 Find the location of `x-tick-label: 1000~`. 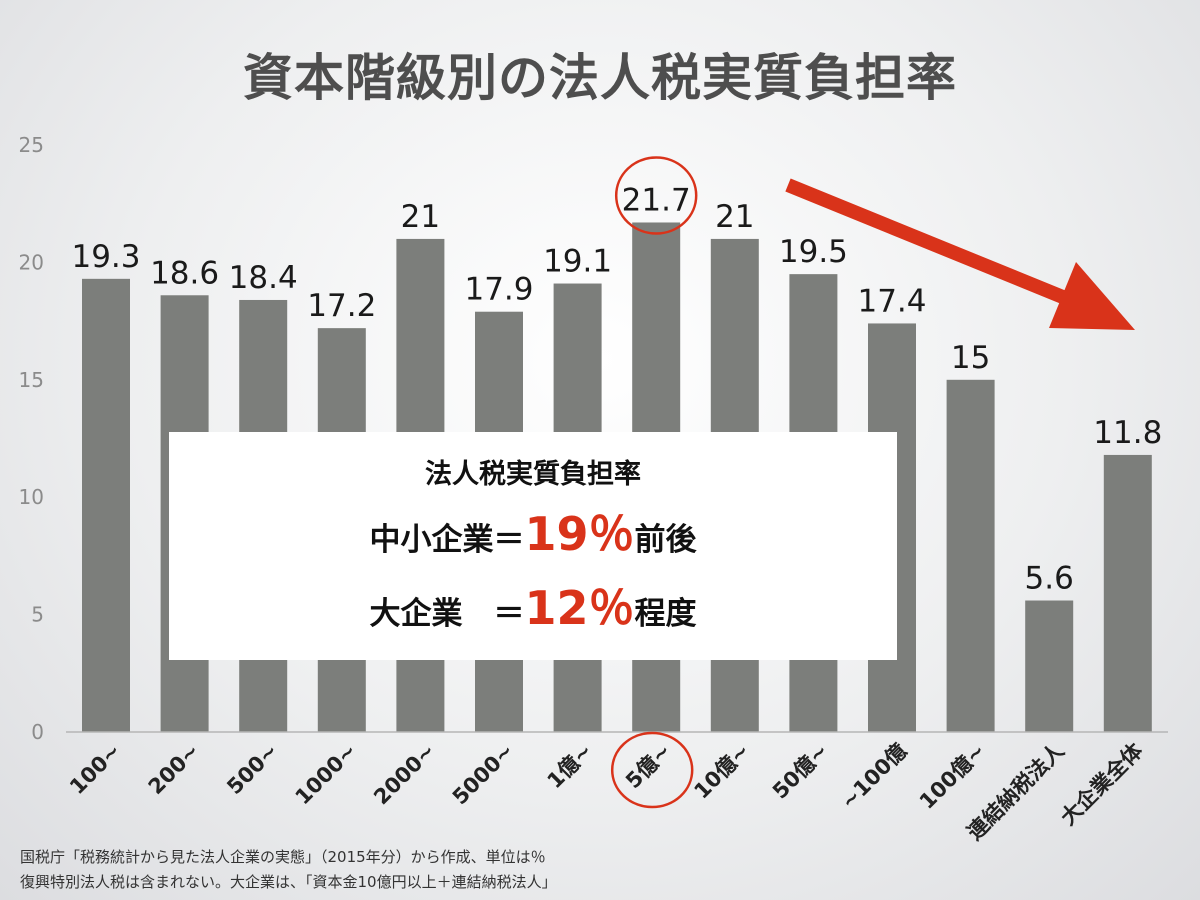

x-tick-label: 1000~ is located at coordinates (326, 774).